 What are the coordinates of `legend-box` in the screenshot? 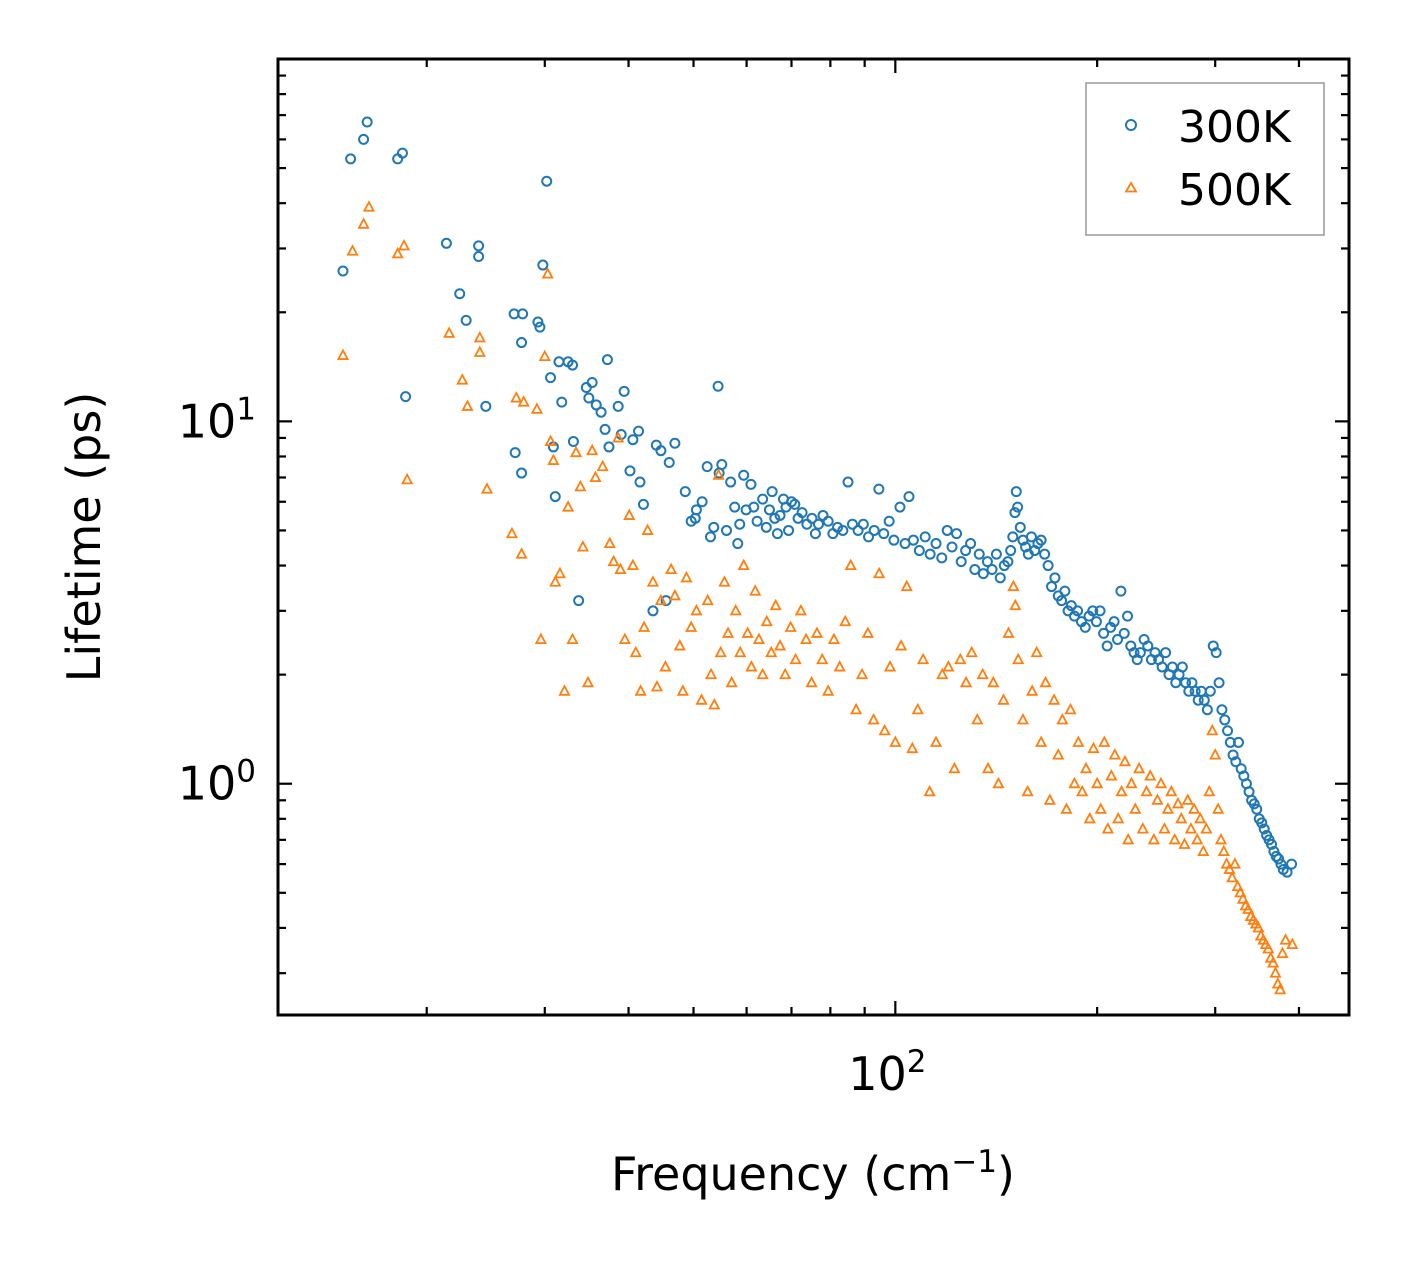 It's located at (1205, 159).